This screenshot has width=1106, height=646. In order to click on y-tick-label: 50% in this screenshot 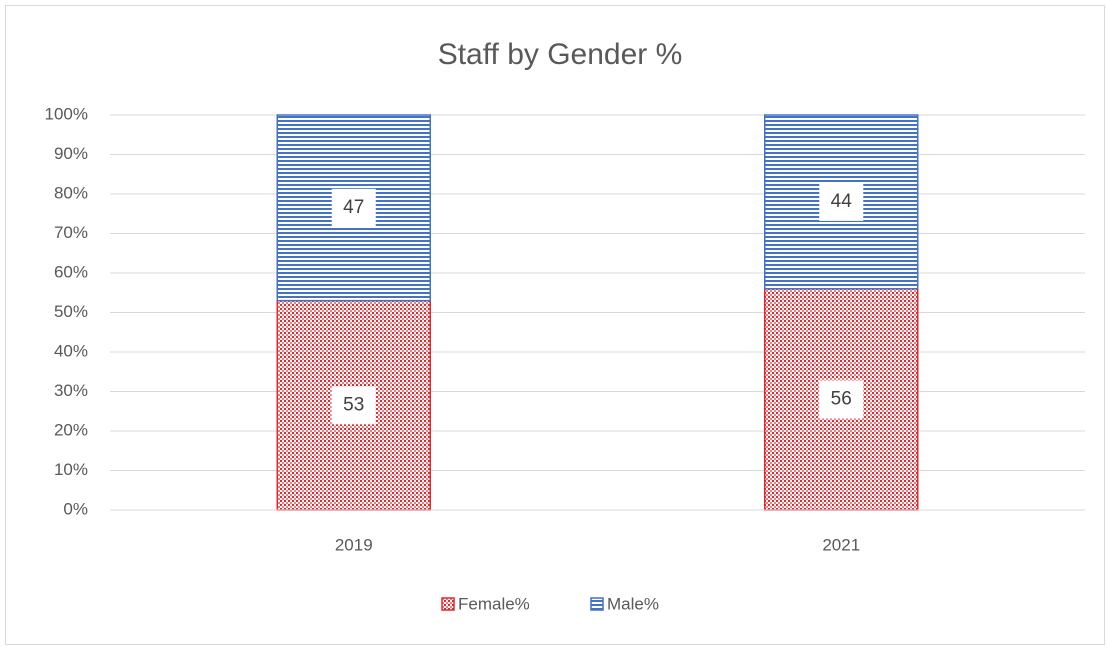, I will do `click(71, 311)`.